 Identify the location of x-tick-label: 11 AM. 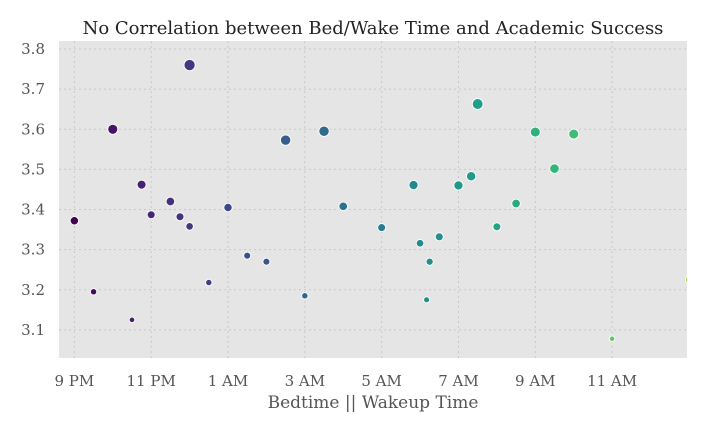
(612, 381).